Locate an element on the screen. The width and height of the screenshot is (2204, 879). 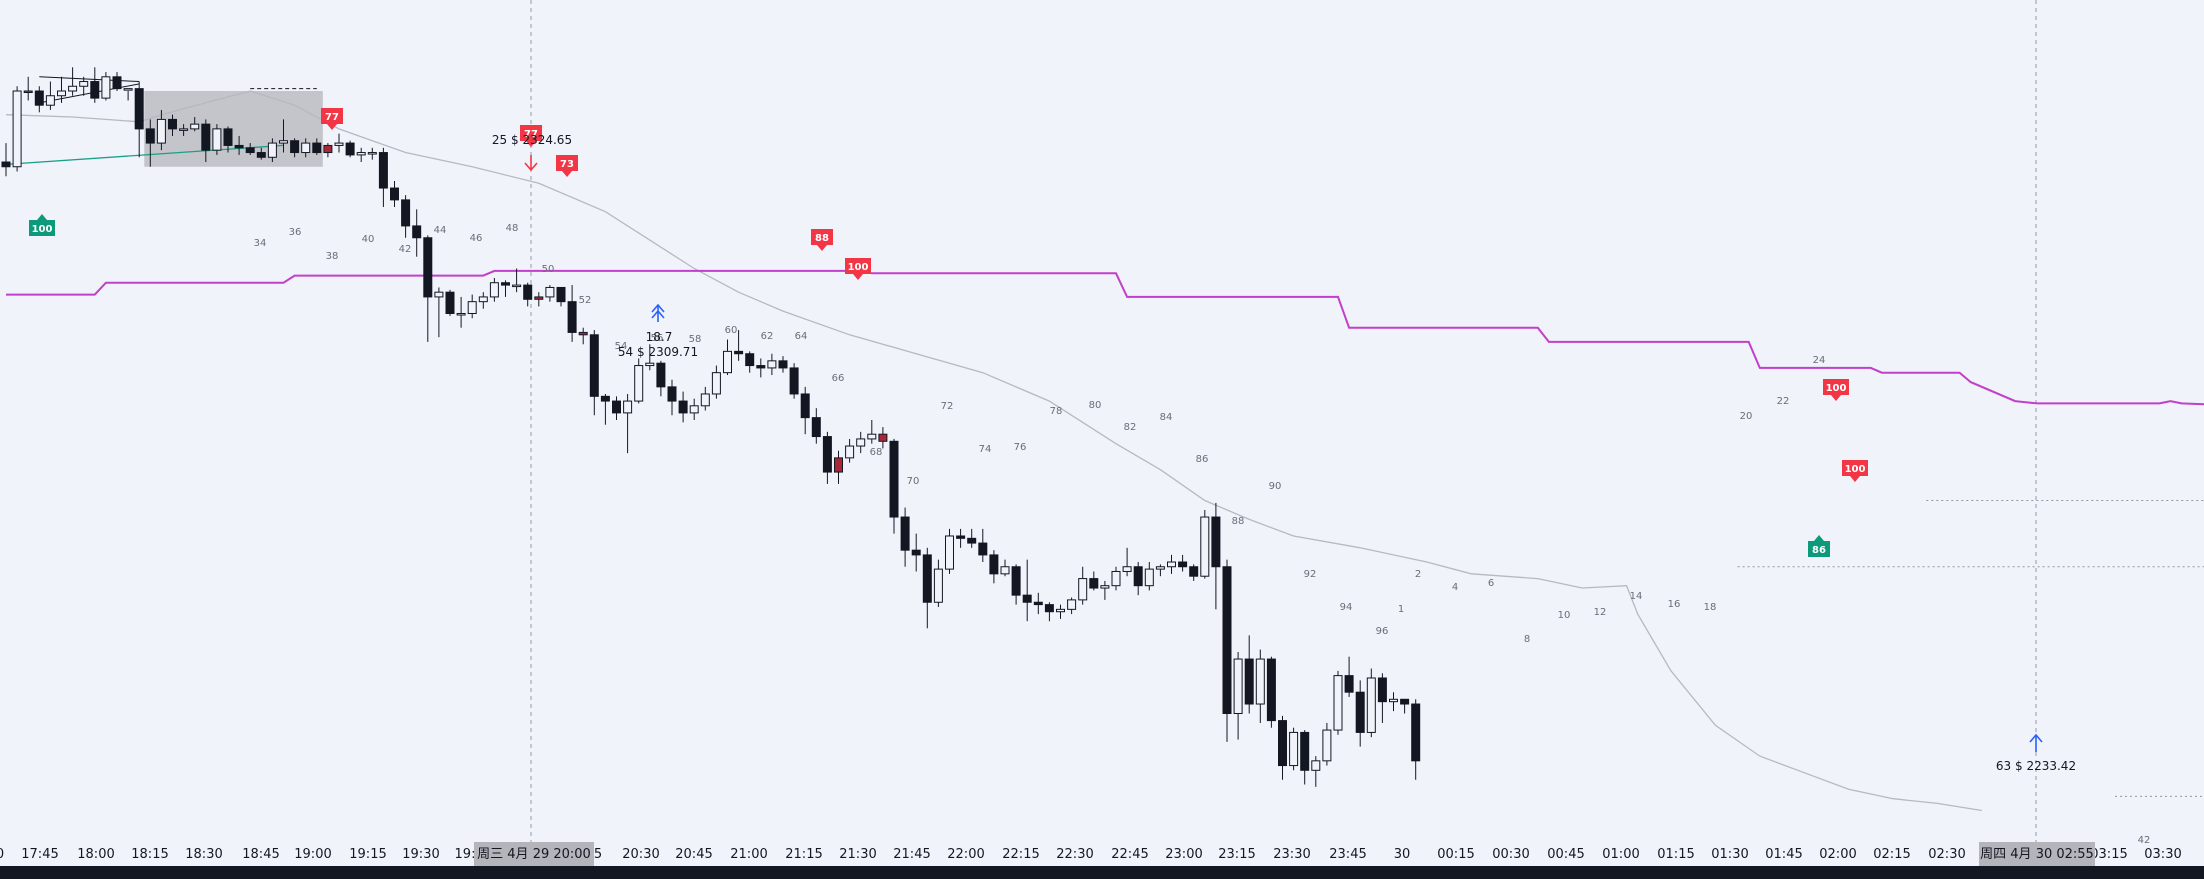
consolidation-zone is located at coordinates (181, 121).